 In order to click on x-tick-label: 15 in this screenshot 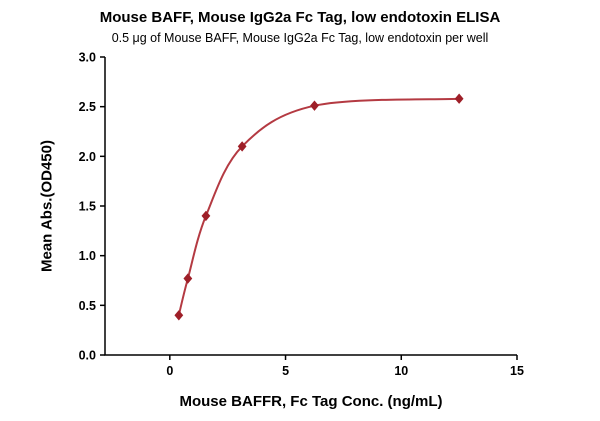, I will do `click(517, 371)`.